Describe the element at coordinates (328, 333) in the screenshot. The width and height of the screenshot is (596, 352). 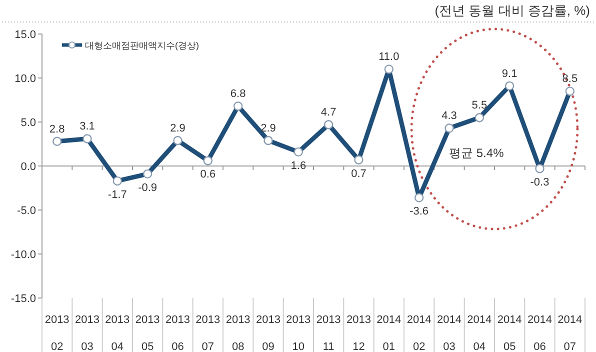
I see `category-label: 2013 11` at that location.